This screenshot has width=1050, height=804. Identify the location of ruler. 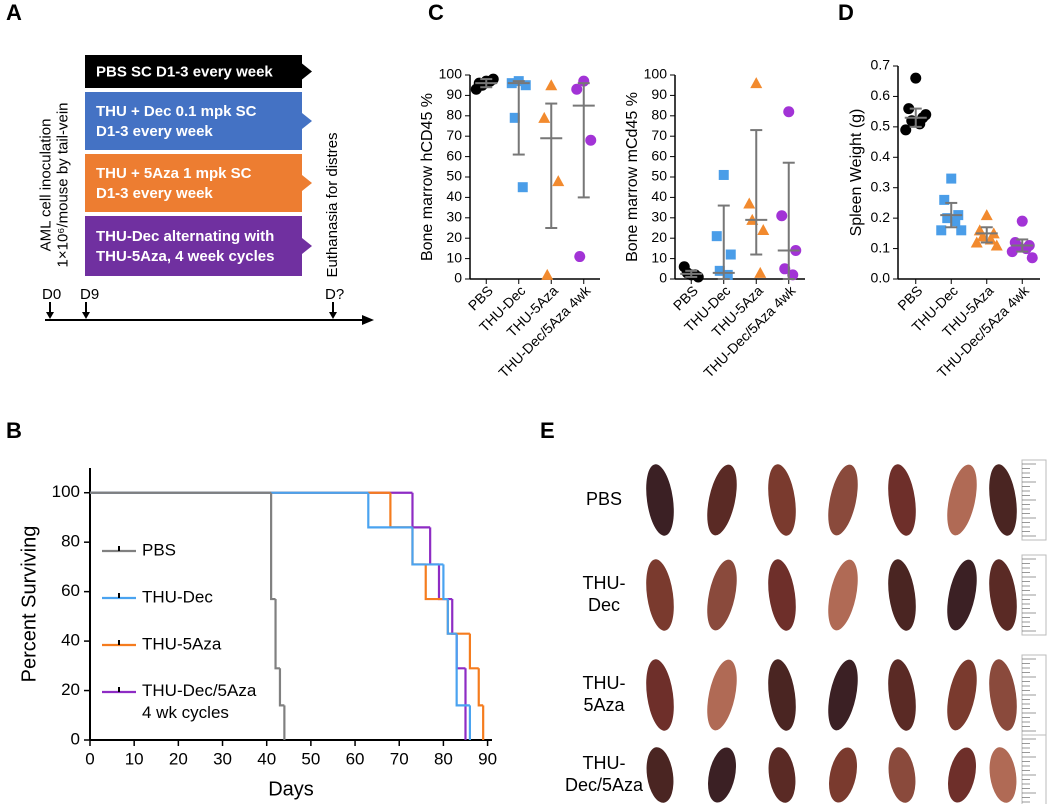
(1034, 769).